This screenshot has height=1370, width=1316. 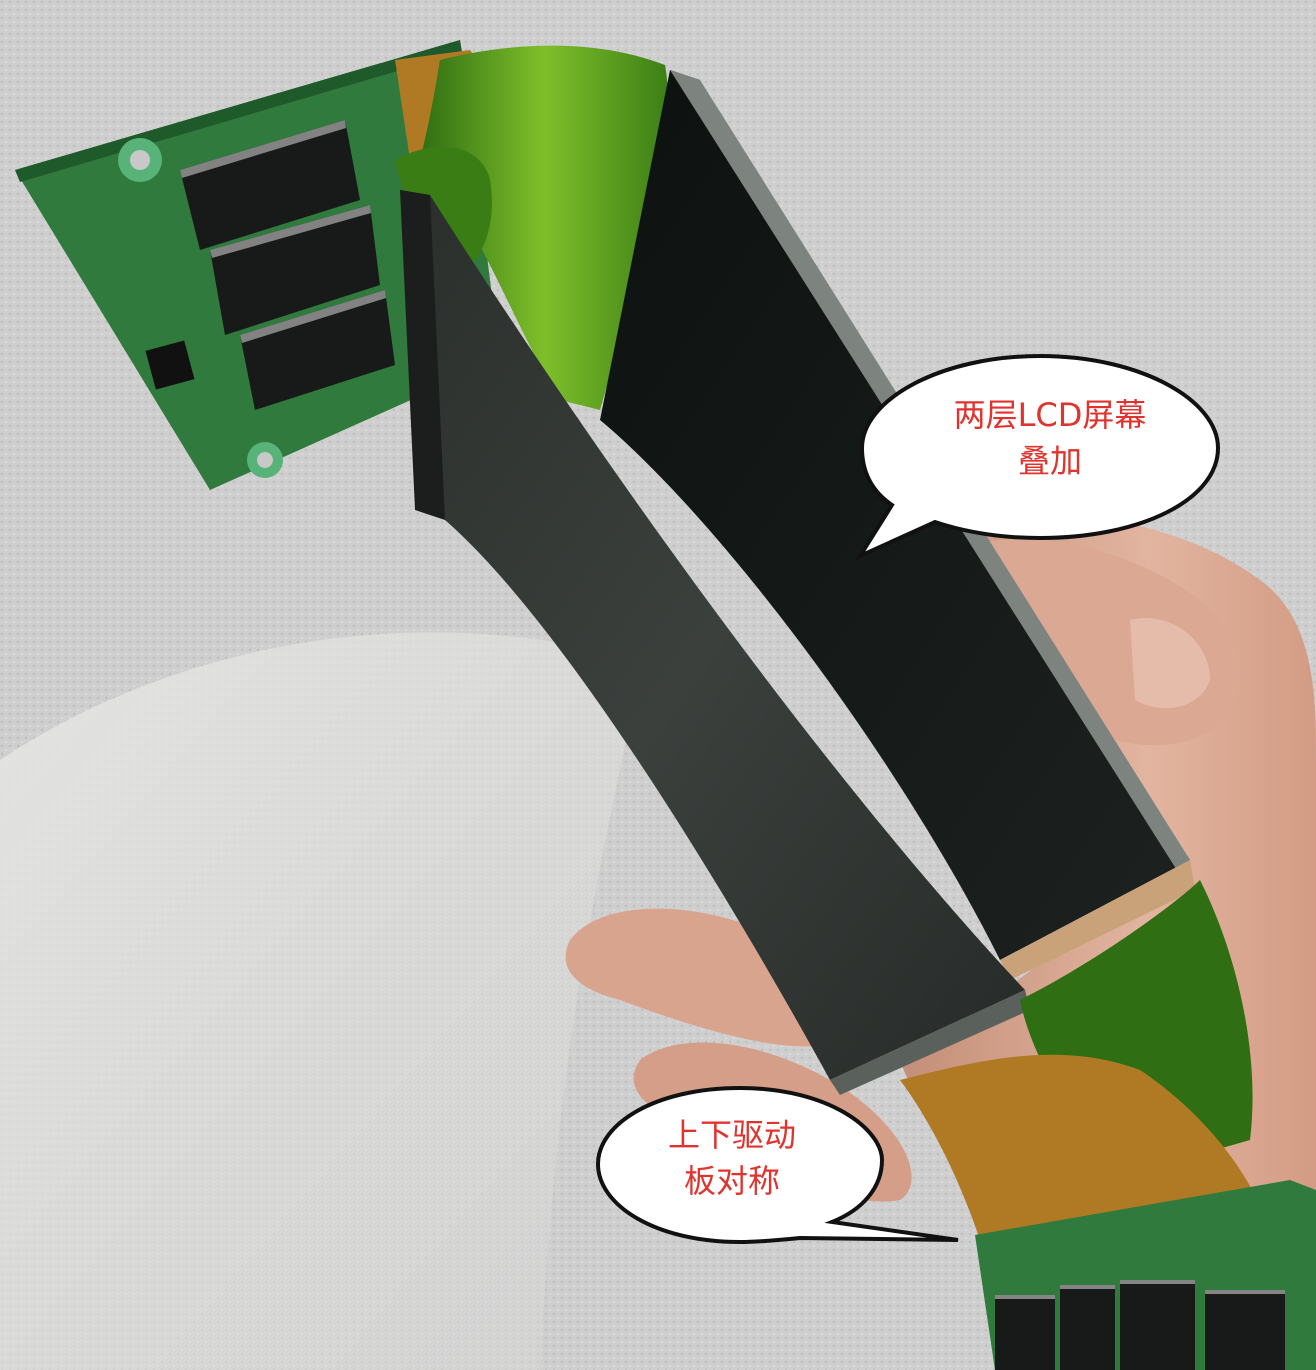 What do you see at coordinates (1145, 1275) in the screenshot?
I see `bottom-driver-board` at bounding box center [1145, 1275].